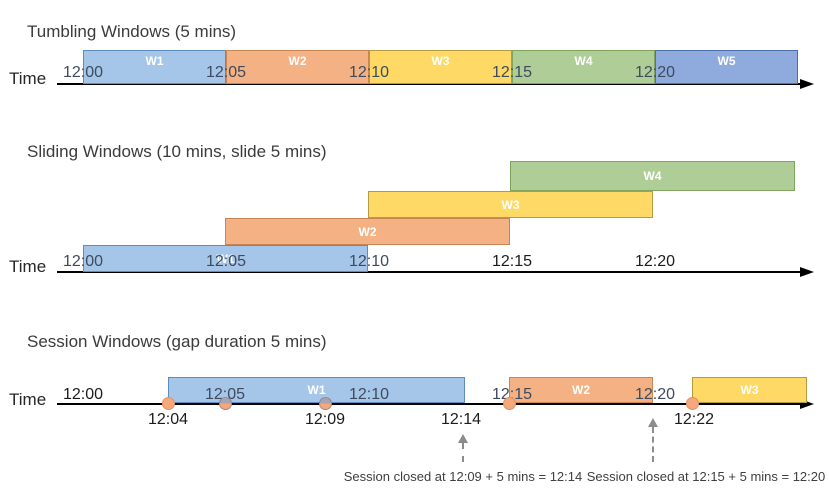 This screenshot has height=498, width=829. What do you see at coordinates (694, 419) in the screenshot?
I see `event-time-label: 12:22` at bounding box center [694, 419].